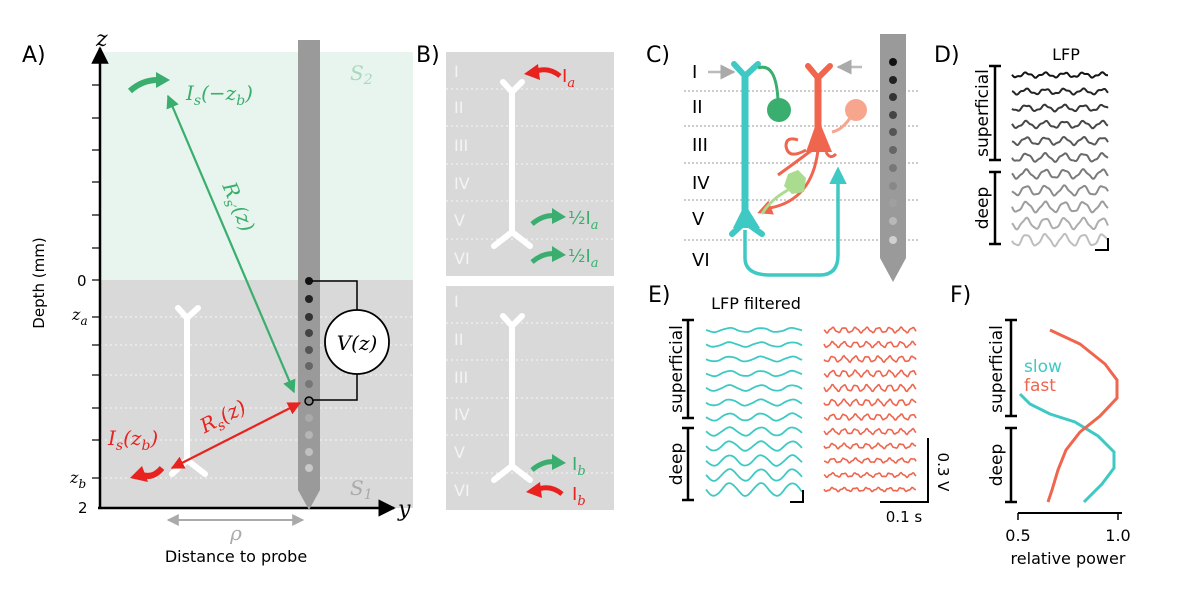 The image size is (1200, 594). I want to click on panel-c-layer-lines, so click(801, 165).